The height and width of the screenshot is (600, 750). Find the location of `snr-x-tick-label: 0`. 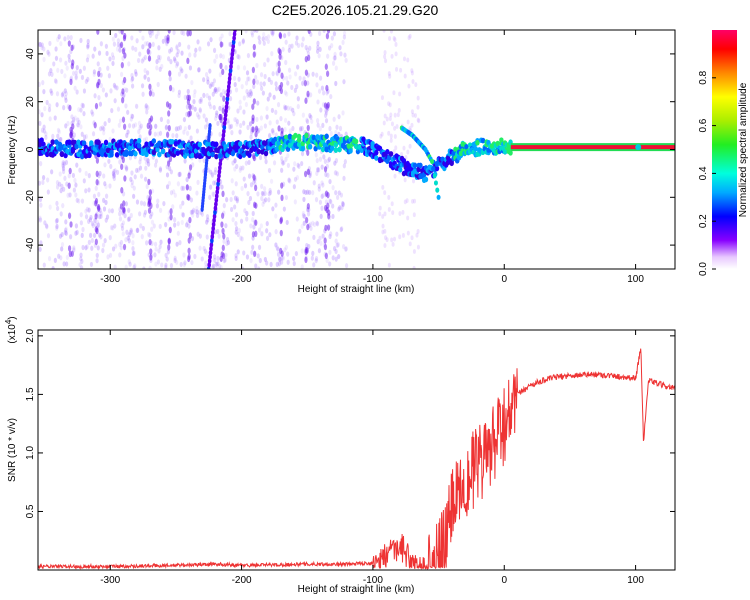

snr-x-tick-label: 0 is located at coordinates (504, 580).